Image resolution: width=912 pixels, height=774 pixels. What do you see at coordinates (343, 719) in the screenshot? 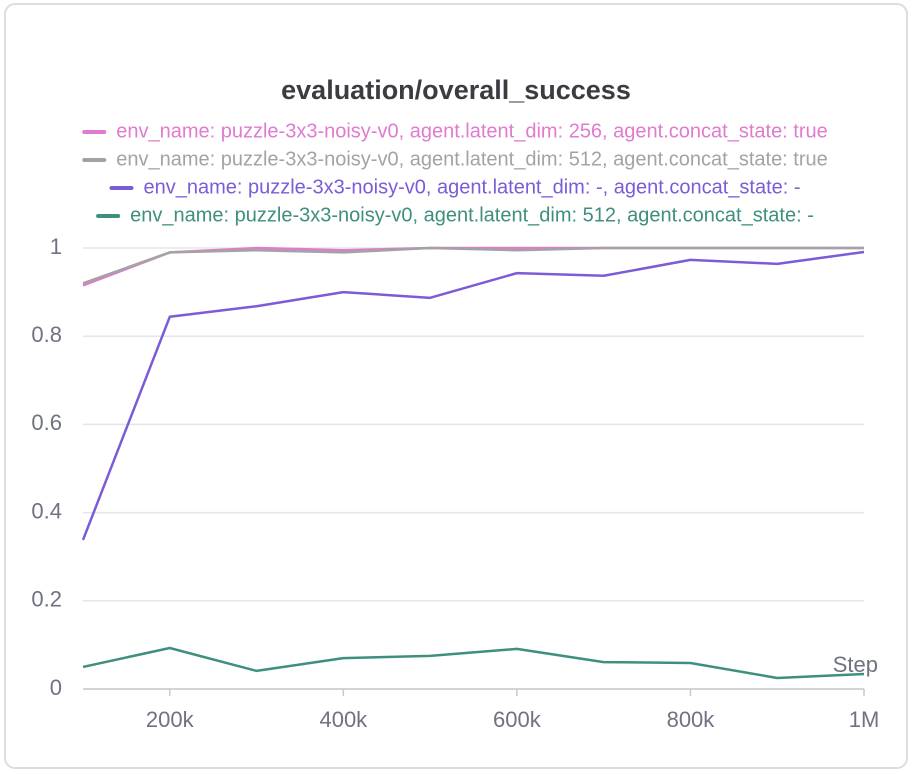
I see `x-tick-label: 400k` at bounding box center [343, 719].